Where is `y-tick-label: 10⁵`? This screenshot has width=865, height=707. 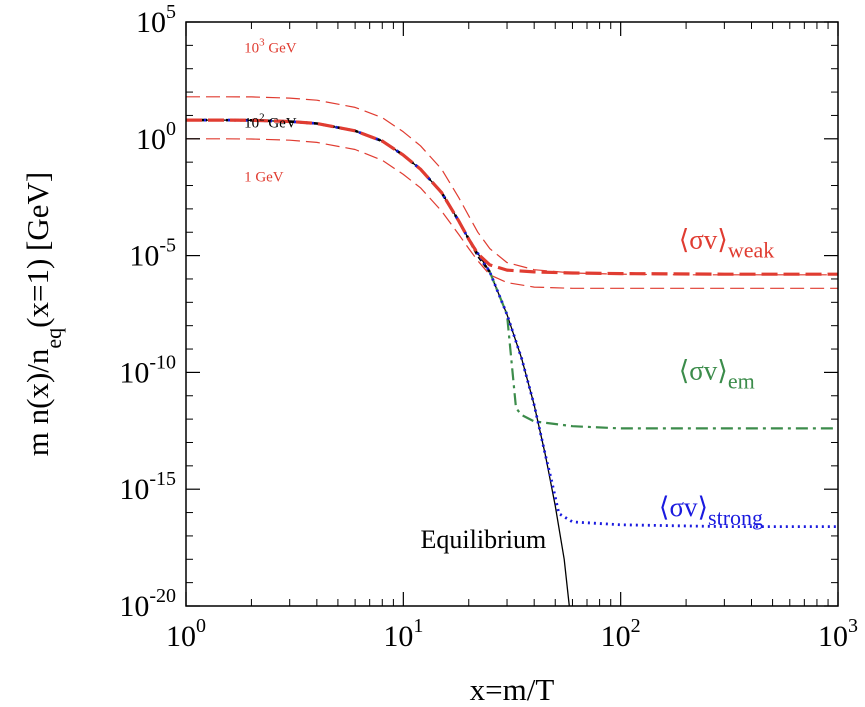
y-tick-label: 10⁵ is located at coordinates (156, 20).